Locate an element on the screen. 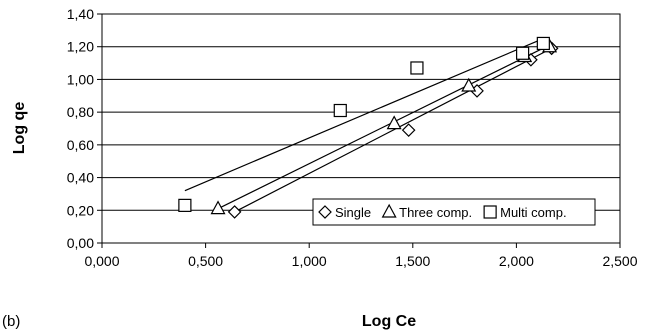 Image resolution: width=652 pixels, height=333 pixels. legend-label-multi-comp: Multi comp. is located at coordinates (533, 212).